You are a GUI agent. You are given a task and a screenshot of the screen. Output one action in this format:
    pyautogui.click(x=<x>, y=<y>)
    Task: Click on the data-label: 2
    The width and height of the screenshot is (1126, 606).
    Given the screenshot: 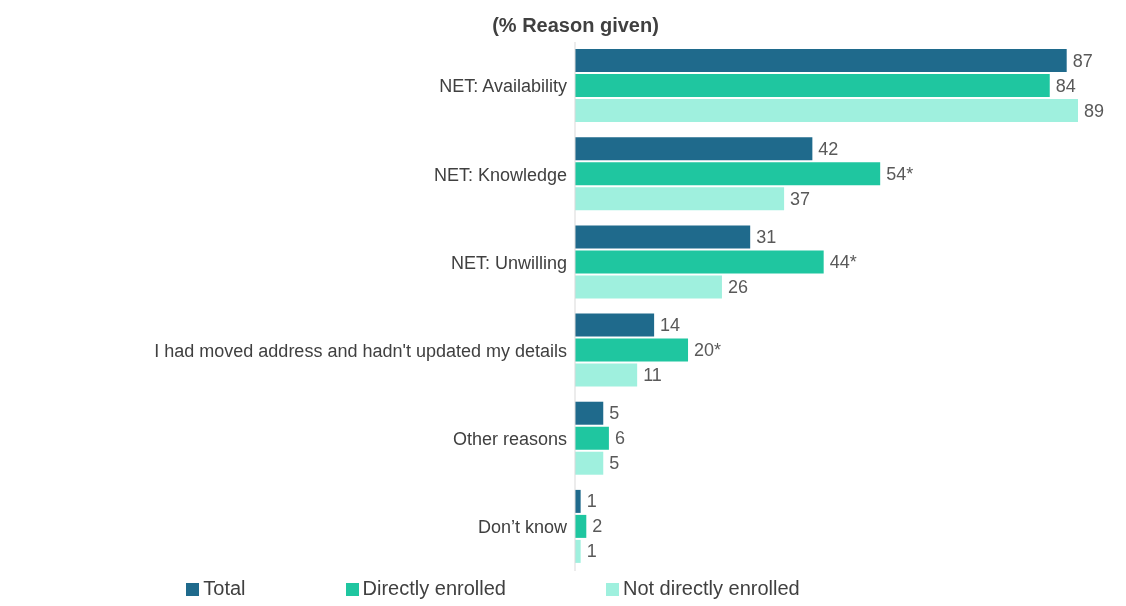 What is the action you would take?
    pyautogui.click(x=597, y=526)
    